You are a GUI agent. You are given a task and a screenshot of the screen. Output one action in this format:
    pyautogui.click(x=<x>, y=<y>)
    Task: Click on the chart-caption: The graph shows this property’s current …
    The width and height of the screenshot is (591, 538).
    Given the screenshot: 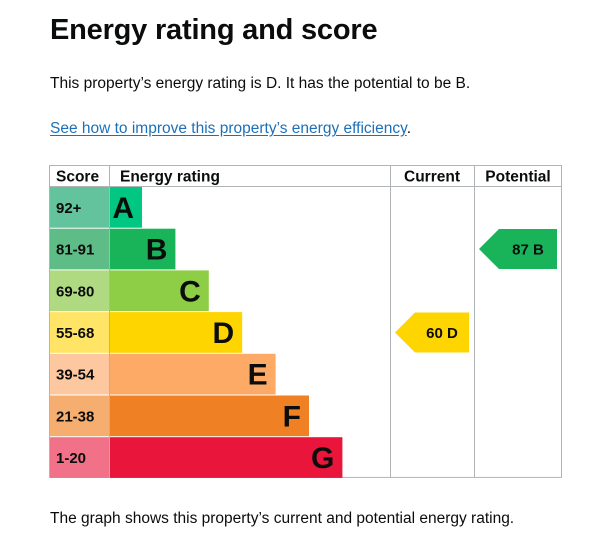 What is the action you would take?
    pyautogui.click(x=282, y=518)
    